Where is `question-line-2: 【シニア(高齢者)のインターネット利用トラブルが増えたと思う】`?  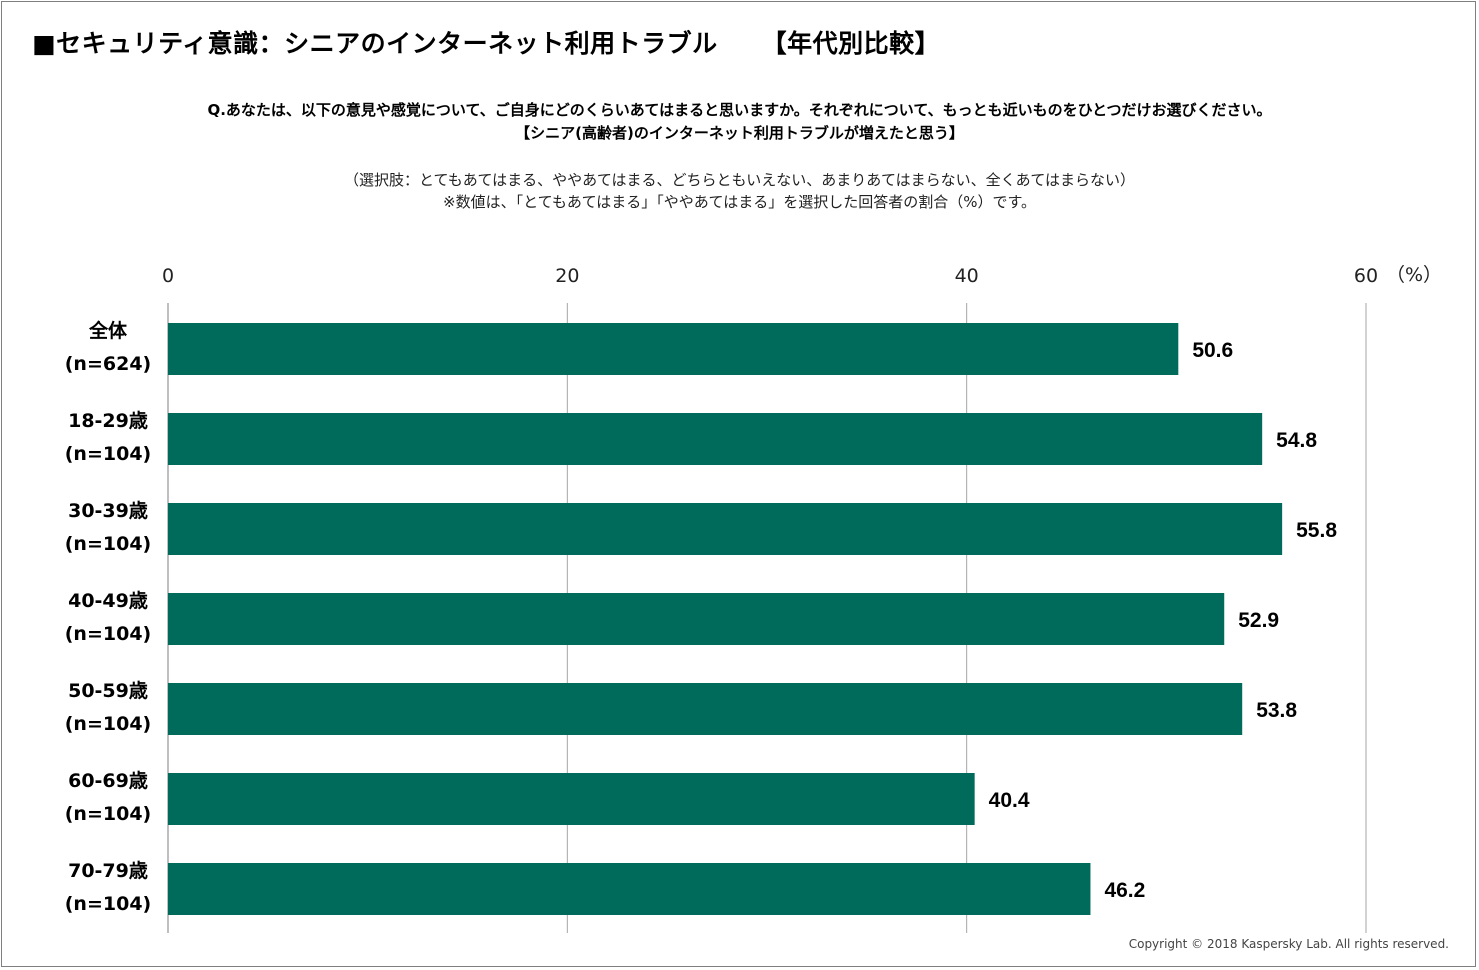 question-line-2: 【シニア(高齢者)のインターネット利用トラブルが増えたと思う】 is located at coordinates (739, 133).